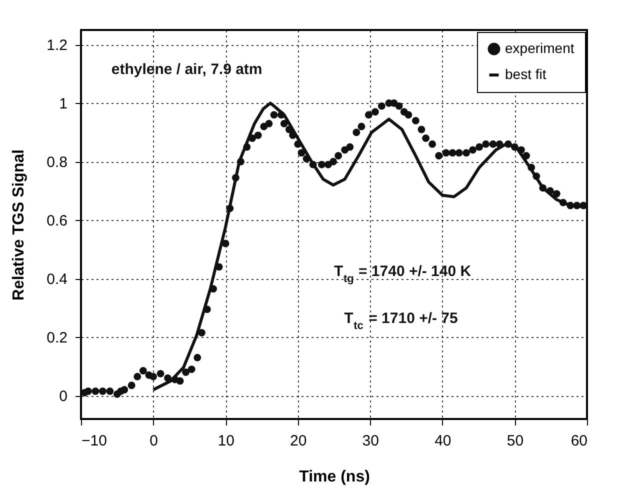 Image resolution: width=630 pixels, height=489 pixels. What do you see at coordinates (298, 441) in the screenshot?
I see `x-tick-label: 20` at bounding box center [298, 441].